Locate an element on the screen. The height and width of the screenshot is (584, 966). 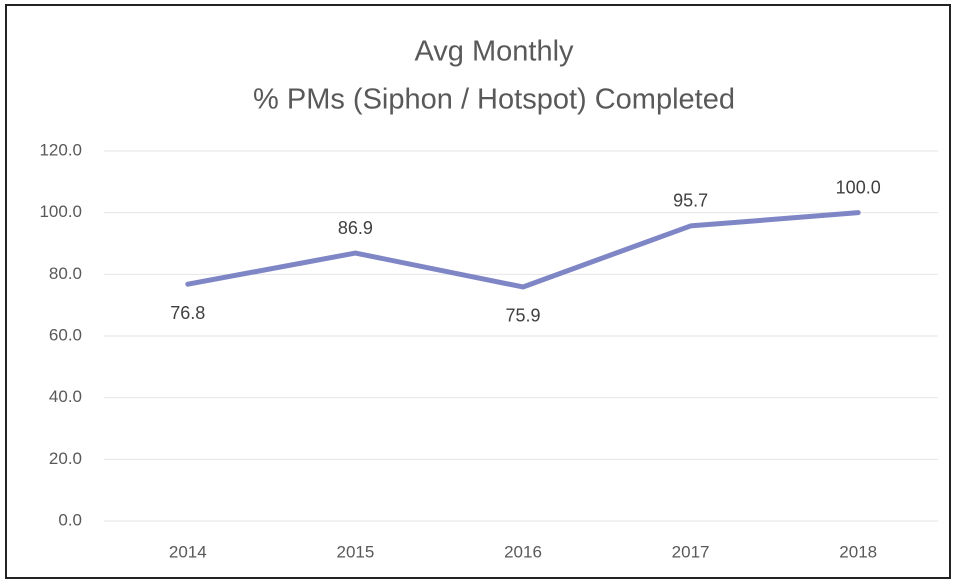
data-label: 95.7 is located at coordinates (690, 201).